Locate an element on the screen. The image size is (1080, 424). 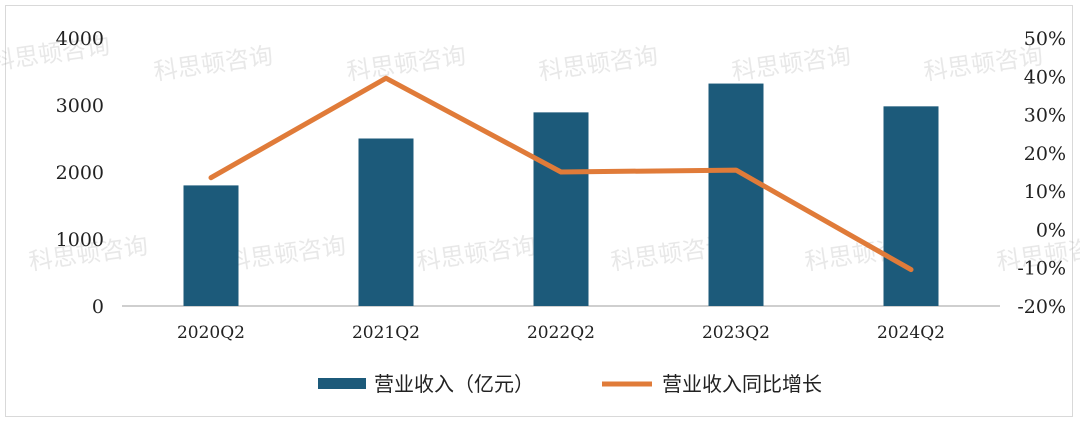
left-axis-tick: 1000 is located at coordinates (80, 240).